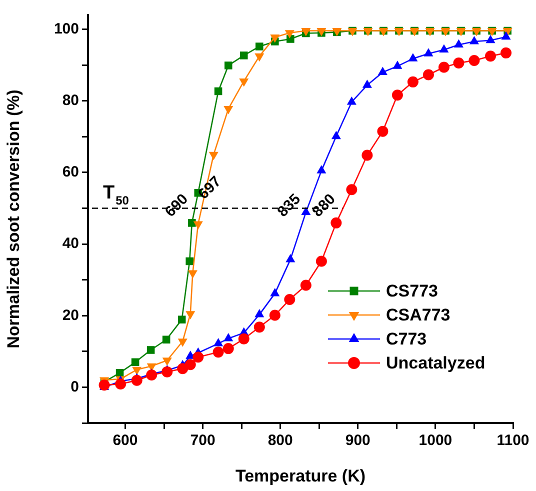 Image resolution: width=536 pixels, height=491 pixels. Describe the element at coordinates (412, 291) in the screenshot. I see `legend-label: CS773` at that location.